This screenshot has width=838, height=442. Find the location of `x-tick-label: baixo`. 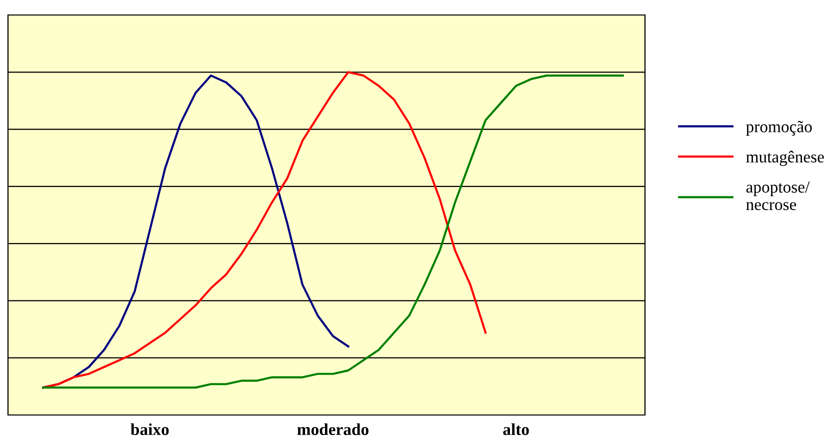

x-tick-label: baixo is located at coordinates (149, 429).